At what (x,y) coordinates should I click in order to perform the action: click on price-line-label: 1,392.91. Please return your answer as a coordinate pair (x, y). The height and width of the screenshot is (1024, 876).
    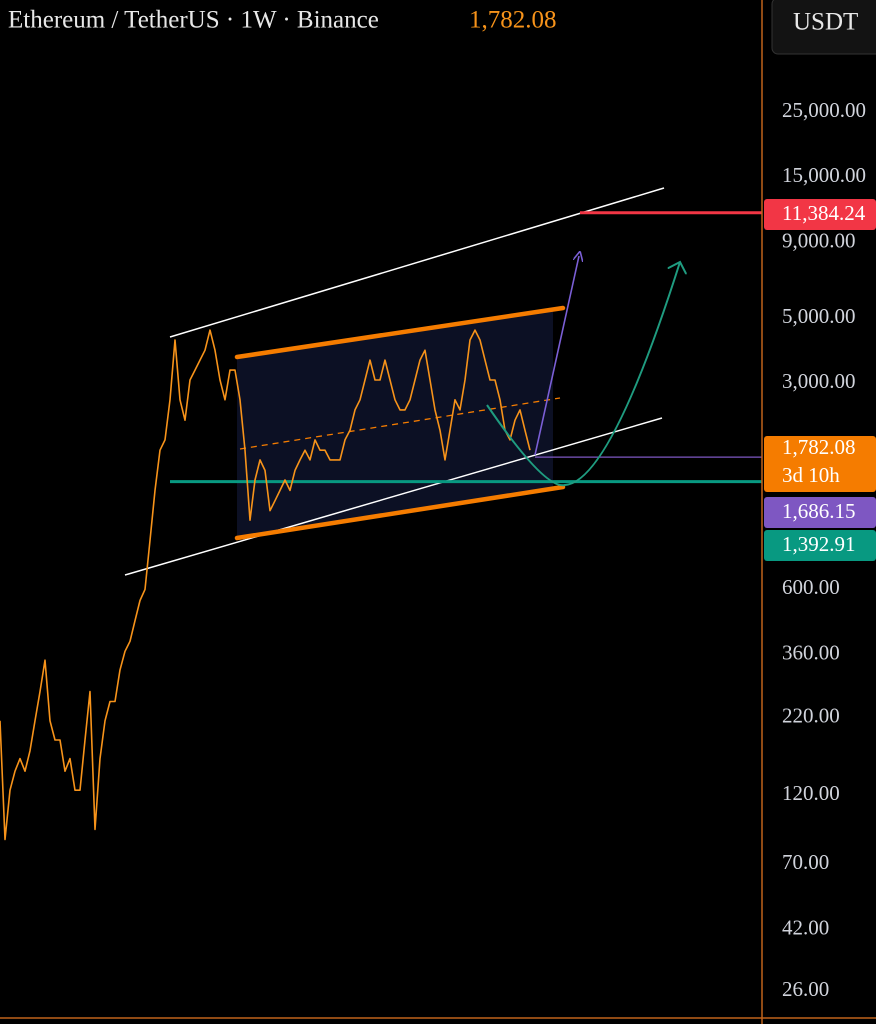
    Looking at the image, I should click on (819, 544).